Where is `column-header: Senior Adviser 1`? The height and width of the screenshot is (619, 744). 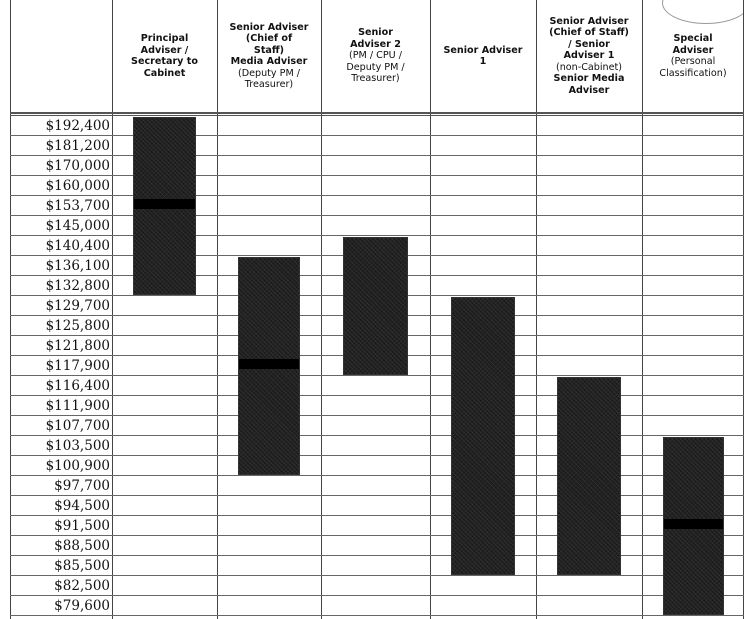
column-header: Senior Adviser 1 is located at coordinates (483, 56).